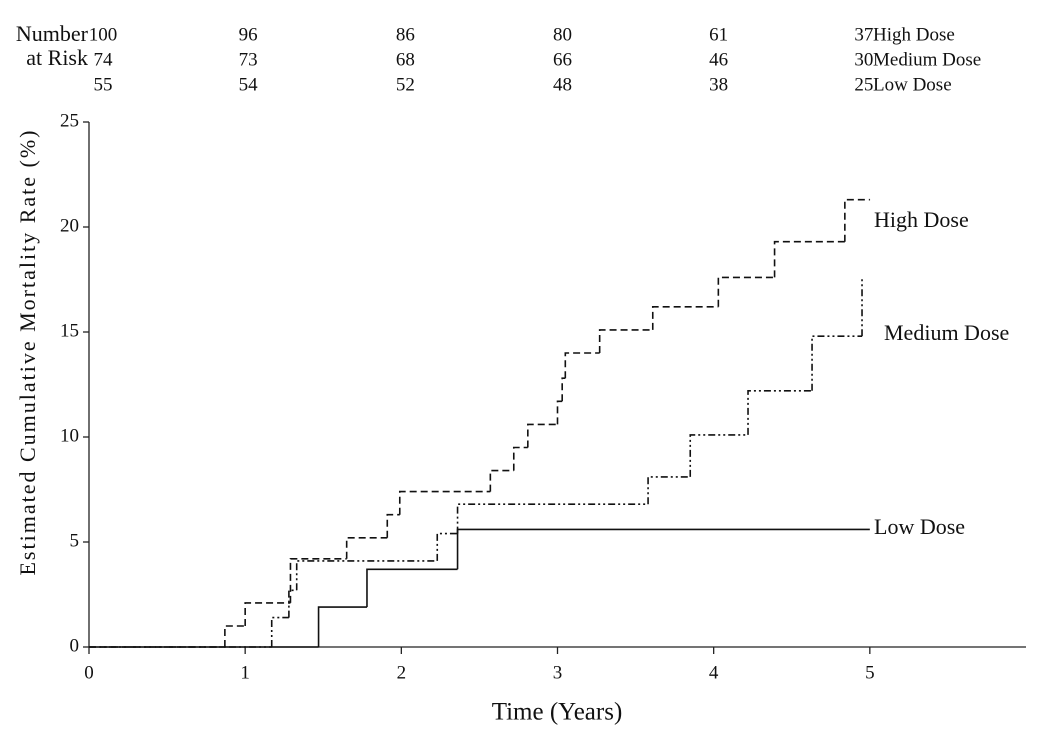 This screenshot has width=1038, height=744. Describe the element at coordinates (69, 120) in the screenshot. I see `y-tick-label: 25` at that location.